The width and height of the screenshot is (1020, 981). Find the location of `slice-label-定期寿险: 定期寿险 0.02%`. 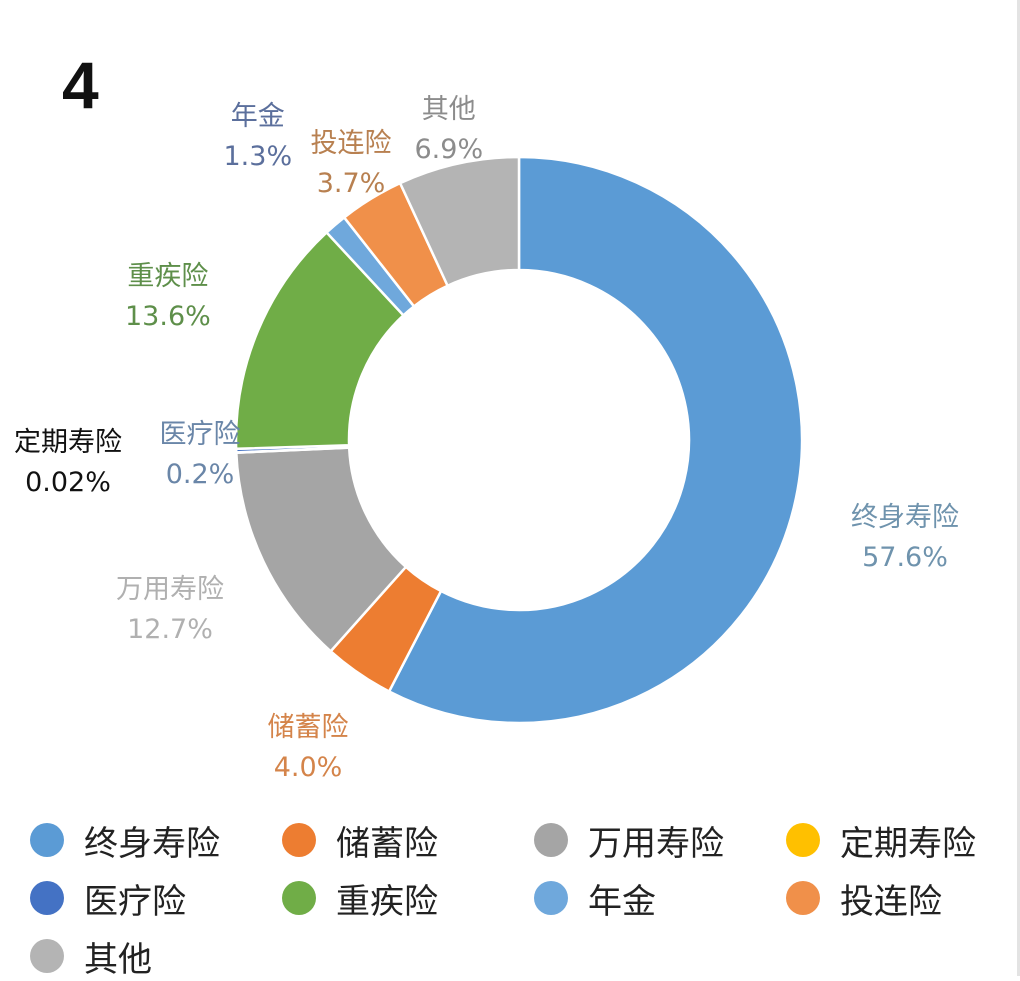

slice-label-定期寿险: 定期寿险 0.02% is located at coordinates (68, 463).